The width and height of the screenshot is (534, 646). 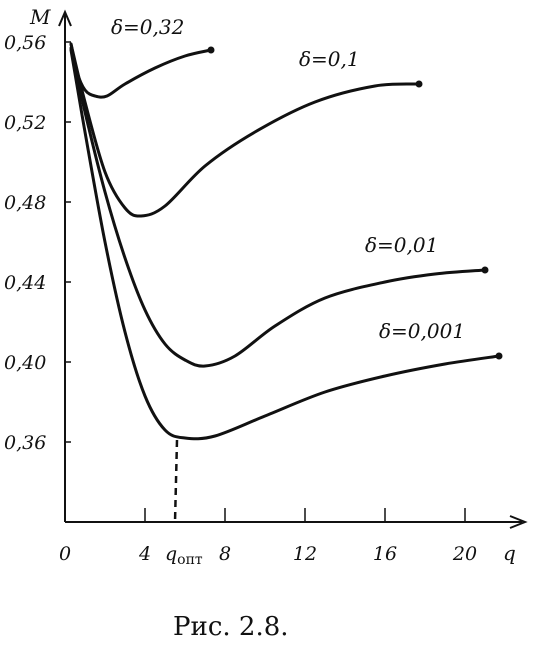 I want to click on series-label: δ=0,32, so click(x=147, y=27).